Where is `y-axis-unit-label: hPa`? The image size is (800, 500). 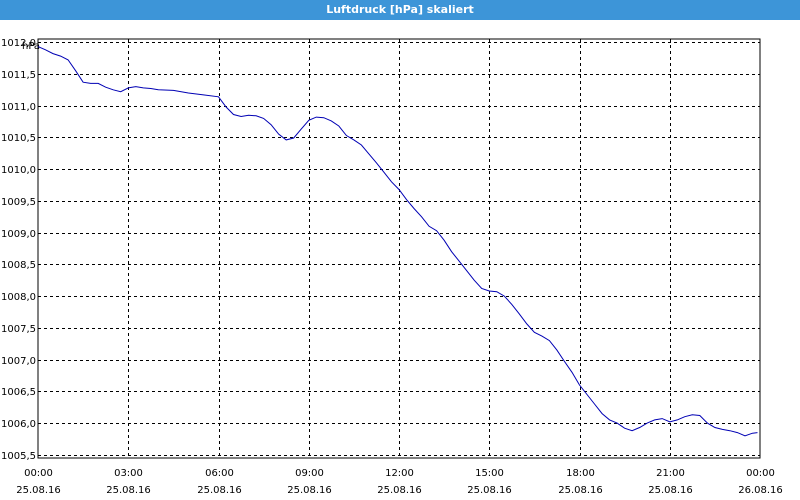
y-axis-unit-label: hPa is located at coordinates (31, 46).